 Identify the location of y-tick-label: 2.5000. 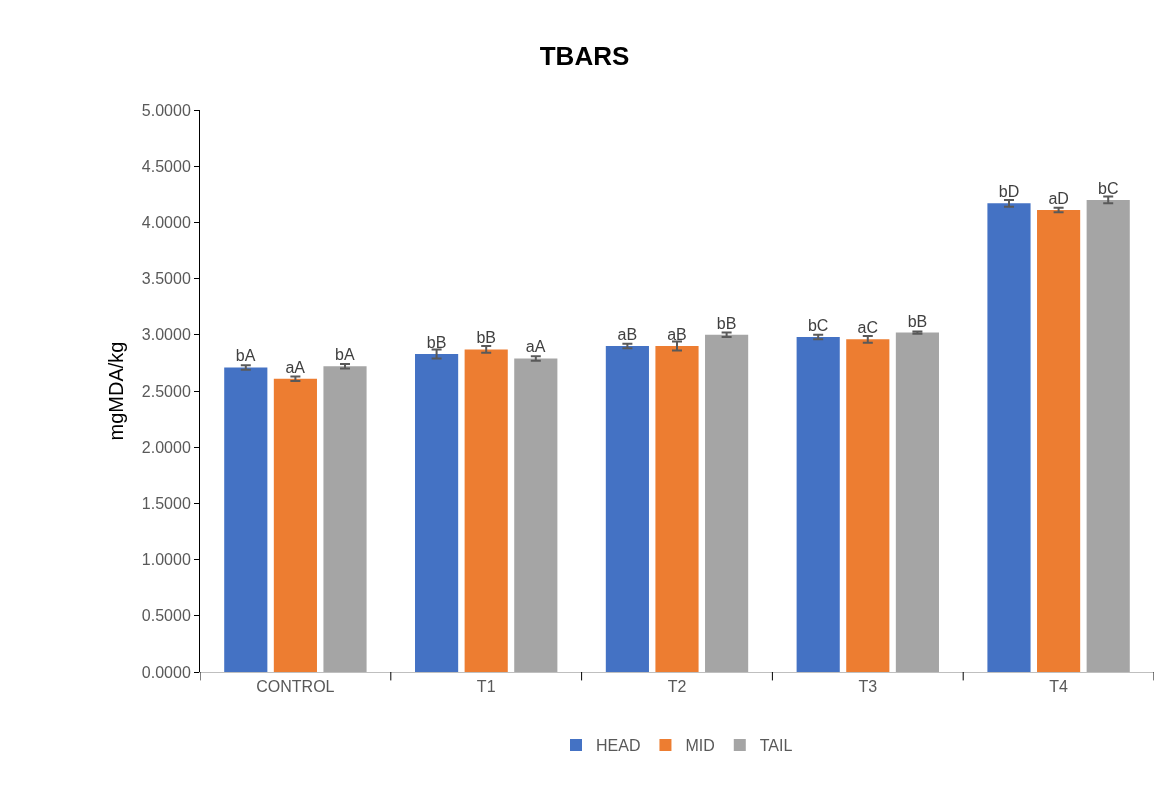
(166, 391).